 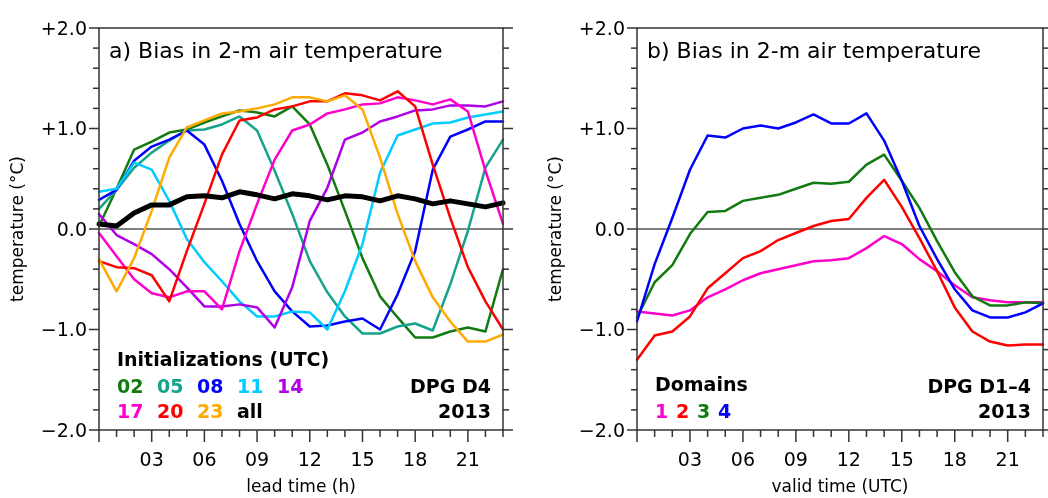 I want to click on text: all, so click(x=250, y=411).